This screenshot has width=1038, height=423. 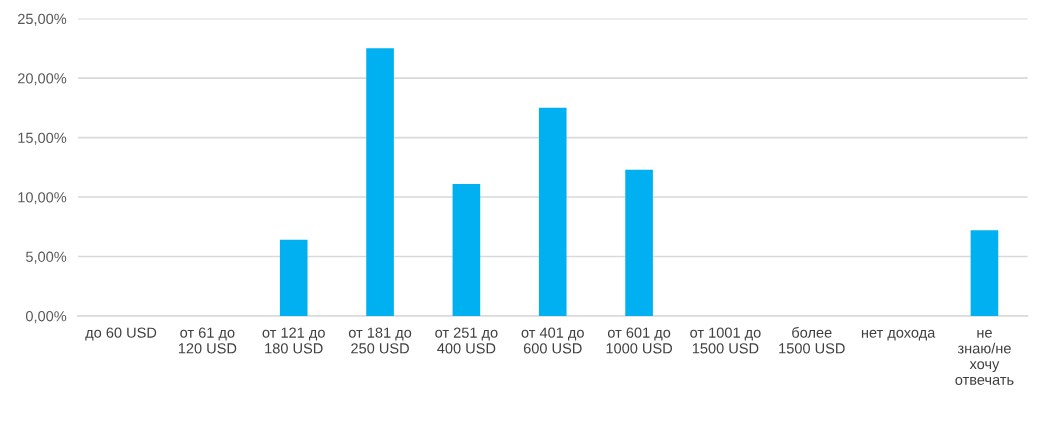 What do you see at coordinates (725, 340) in the screenshot?
I see `x-tick-label: от 1001 до 1500 USD` at bounding box center [725, 340].